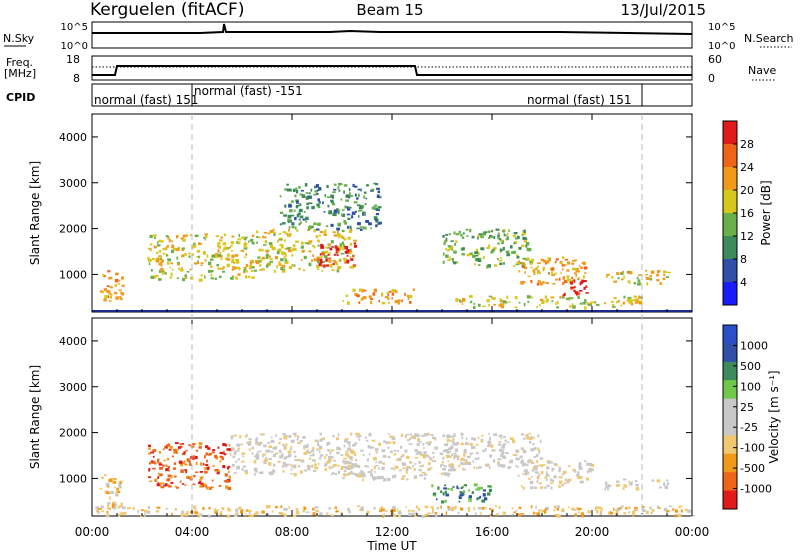  What do you see at coordinates (398, 36) in the screenshot?
I see `noise-panel: N.Sky 10^5 10^0 10^5 10^0 N.Search` at bounding box center [398, 36].